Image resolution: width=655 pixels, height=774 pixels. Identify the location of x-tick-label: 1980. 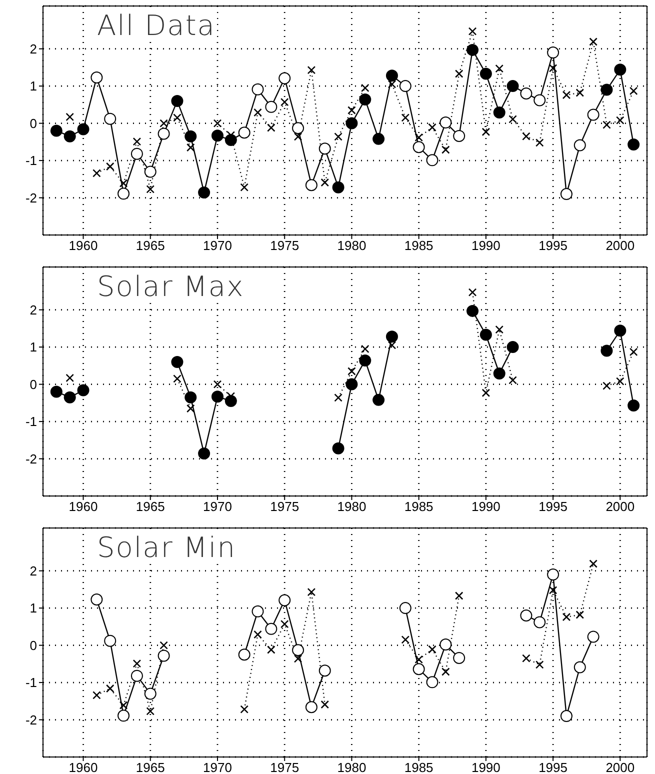
(351, 767).